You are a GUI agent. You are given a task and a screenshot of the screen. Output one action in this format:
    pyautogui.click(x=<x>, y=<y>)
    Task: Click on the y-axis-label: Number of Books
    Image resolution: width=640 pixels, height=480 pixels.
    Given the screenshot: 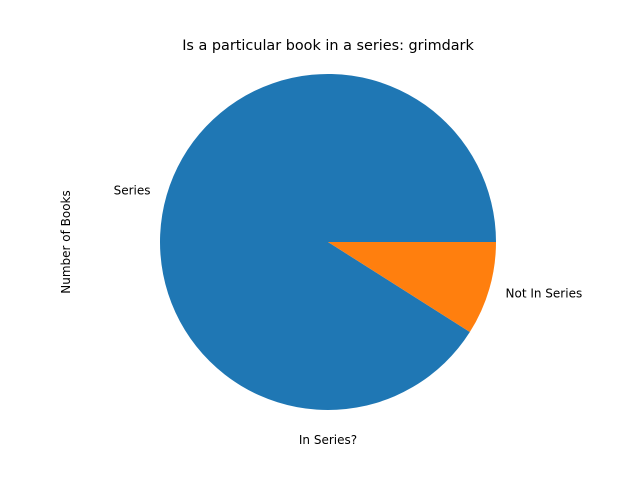 What is the action you would take?
    pyautogui.click(x=66, y=242)
    